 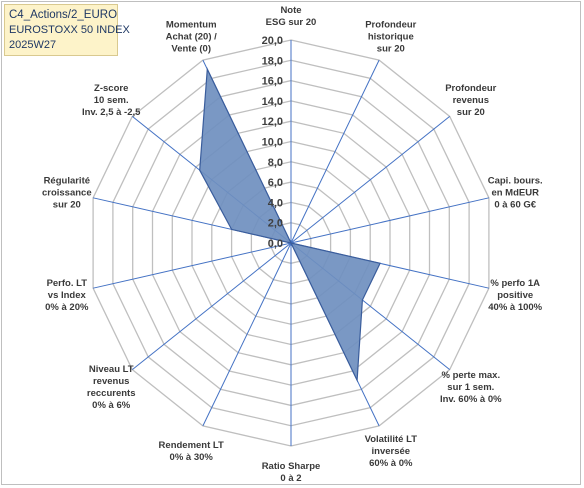 I want to click on axis-label-line: sur 1 sem., so click(x=470, y=387).